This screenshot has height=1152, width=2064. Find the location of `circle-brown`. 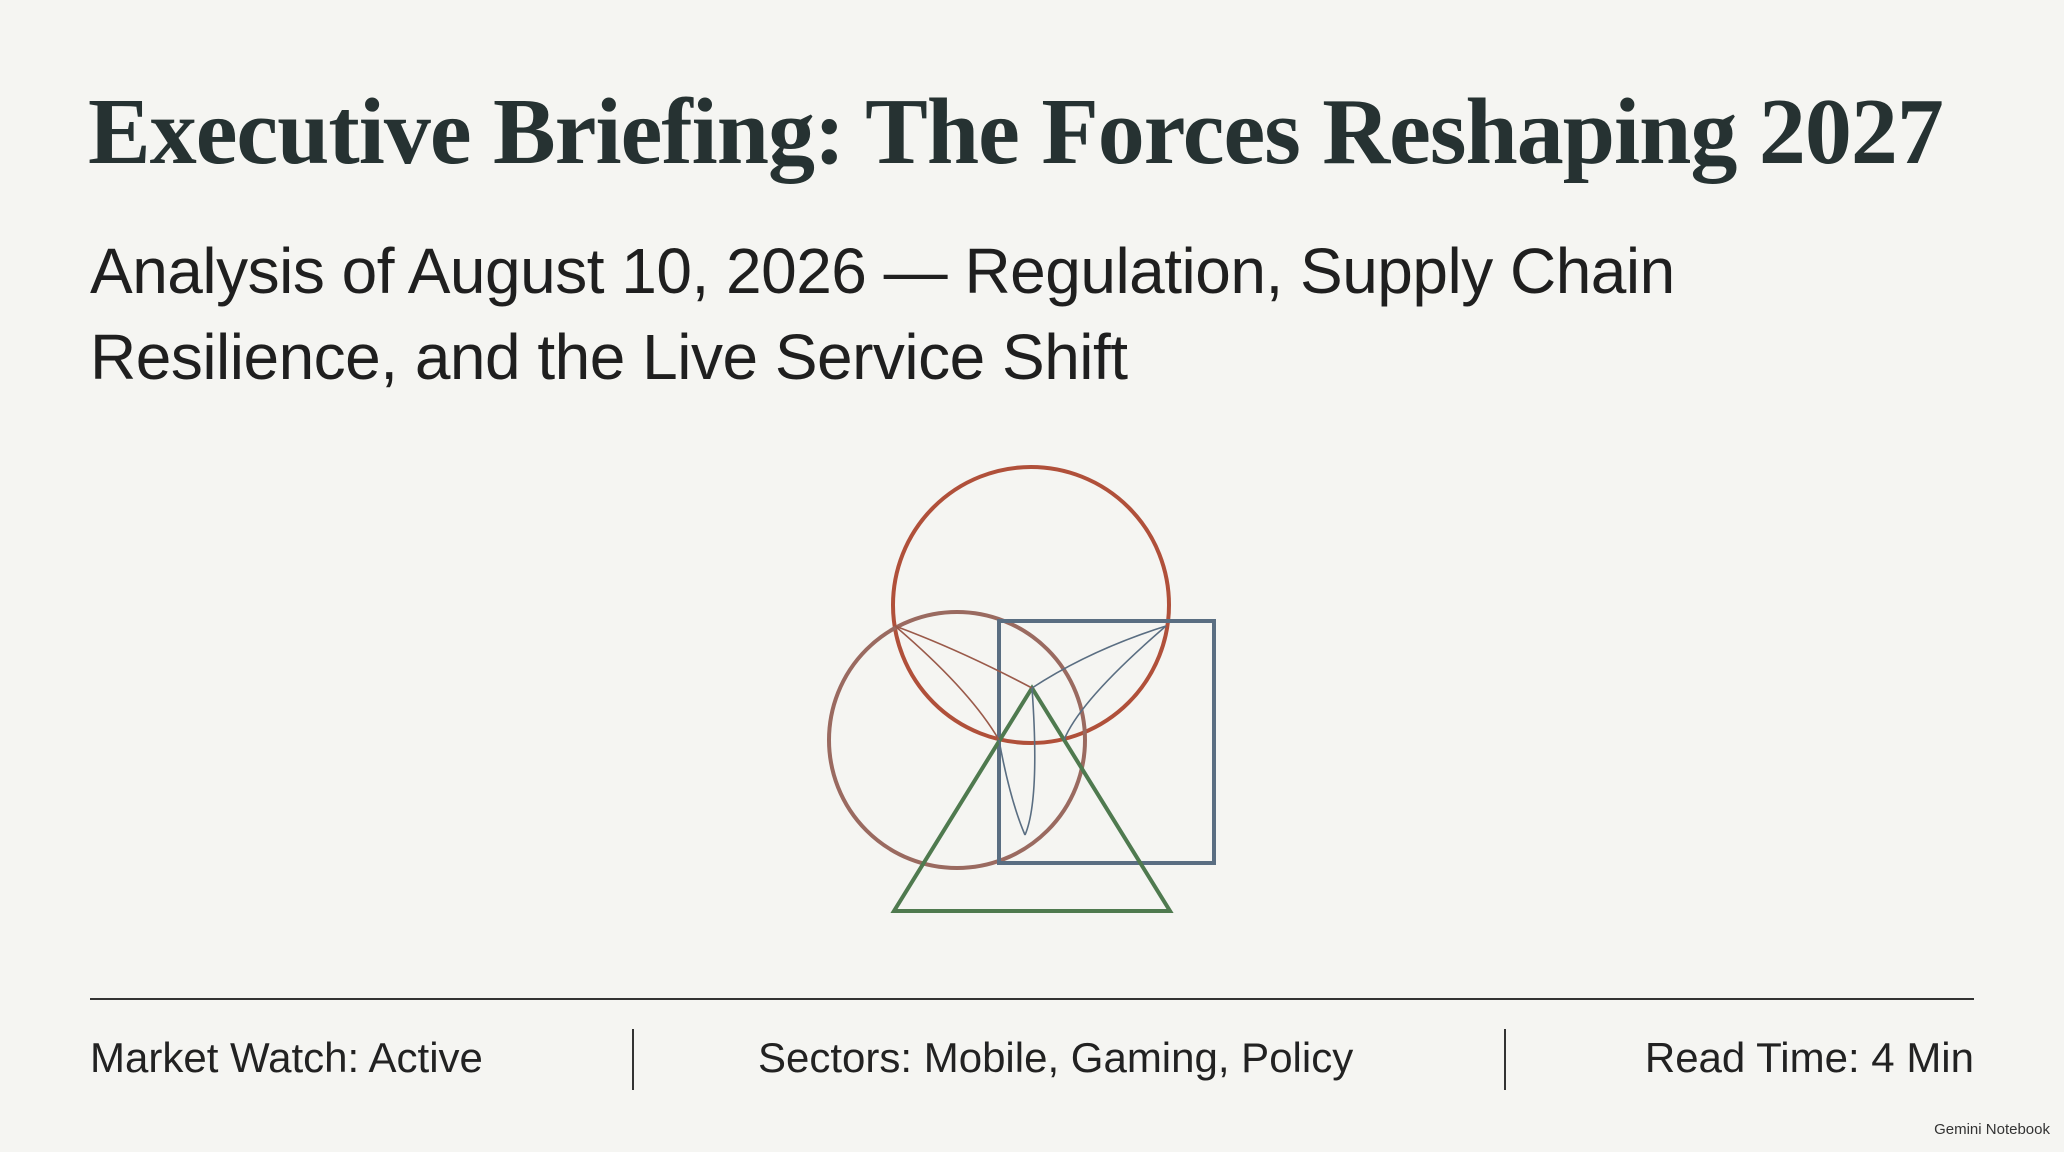

circle-brown is located at coordinates (957, 740).